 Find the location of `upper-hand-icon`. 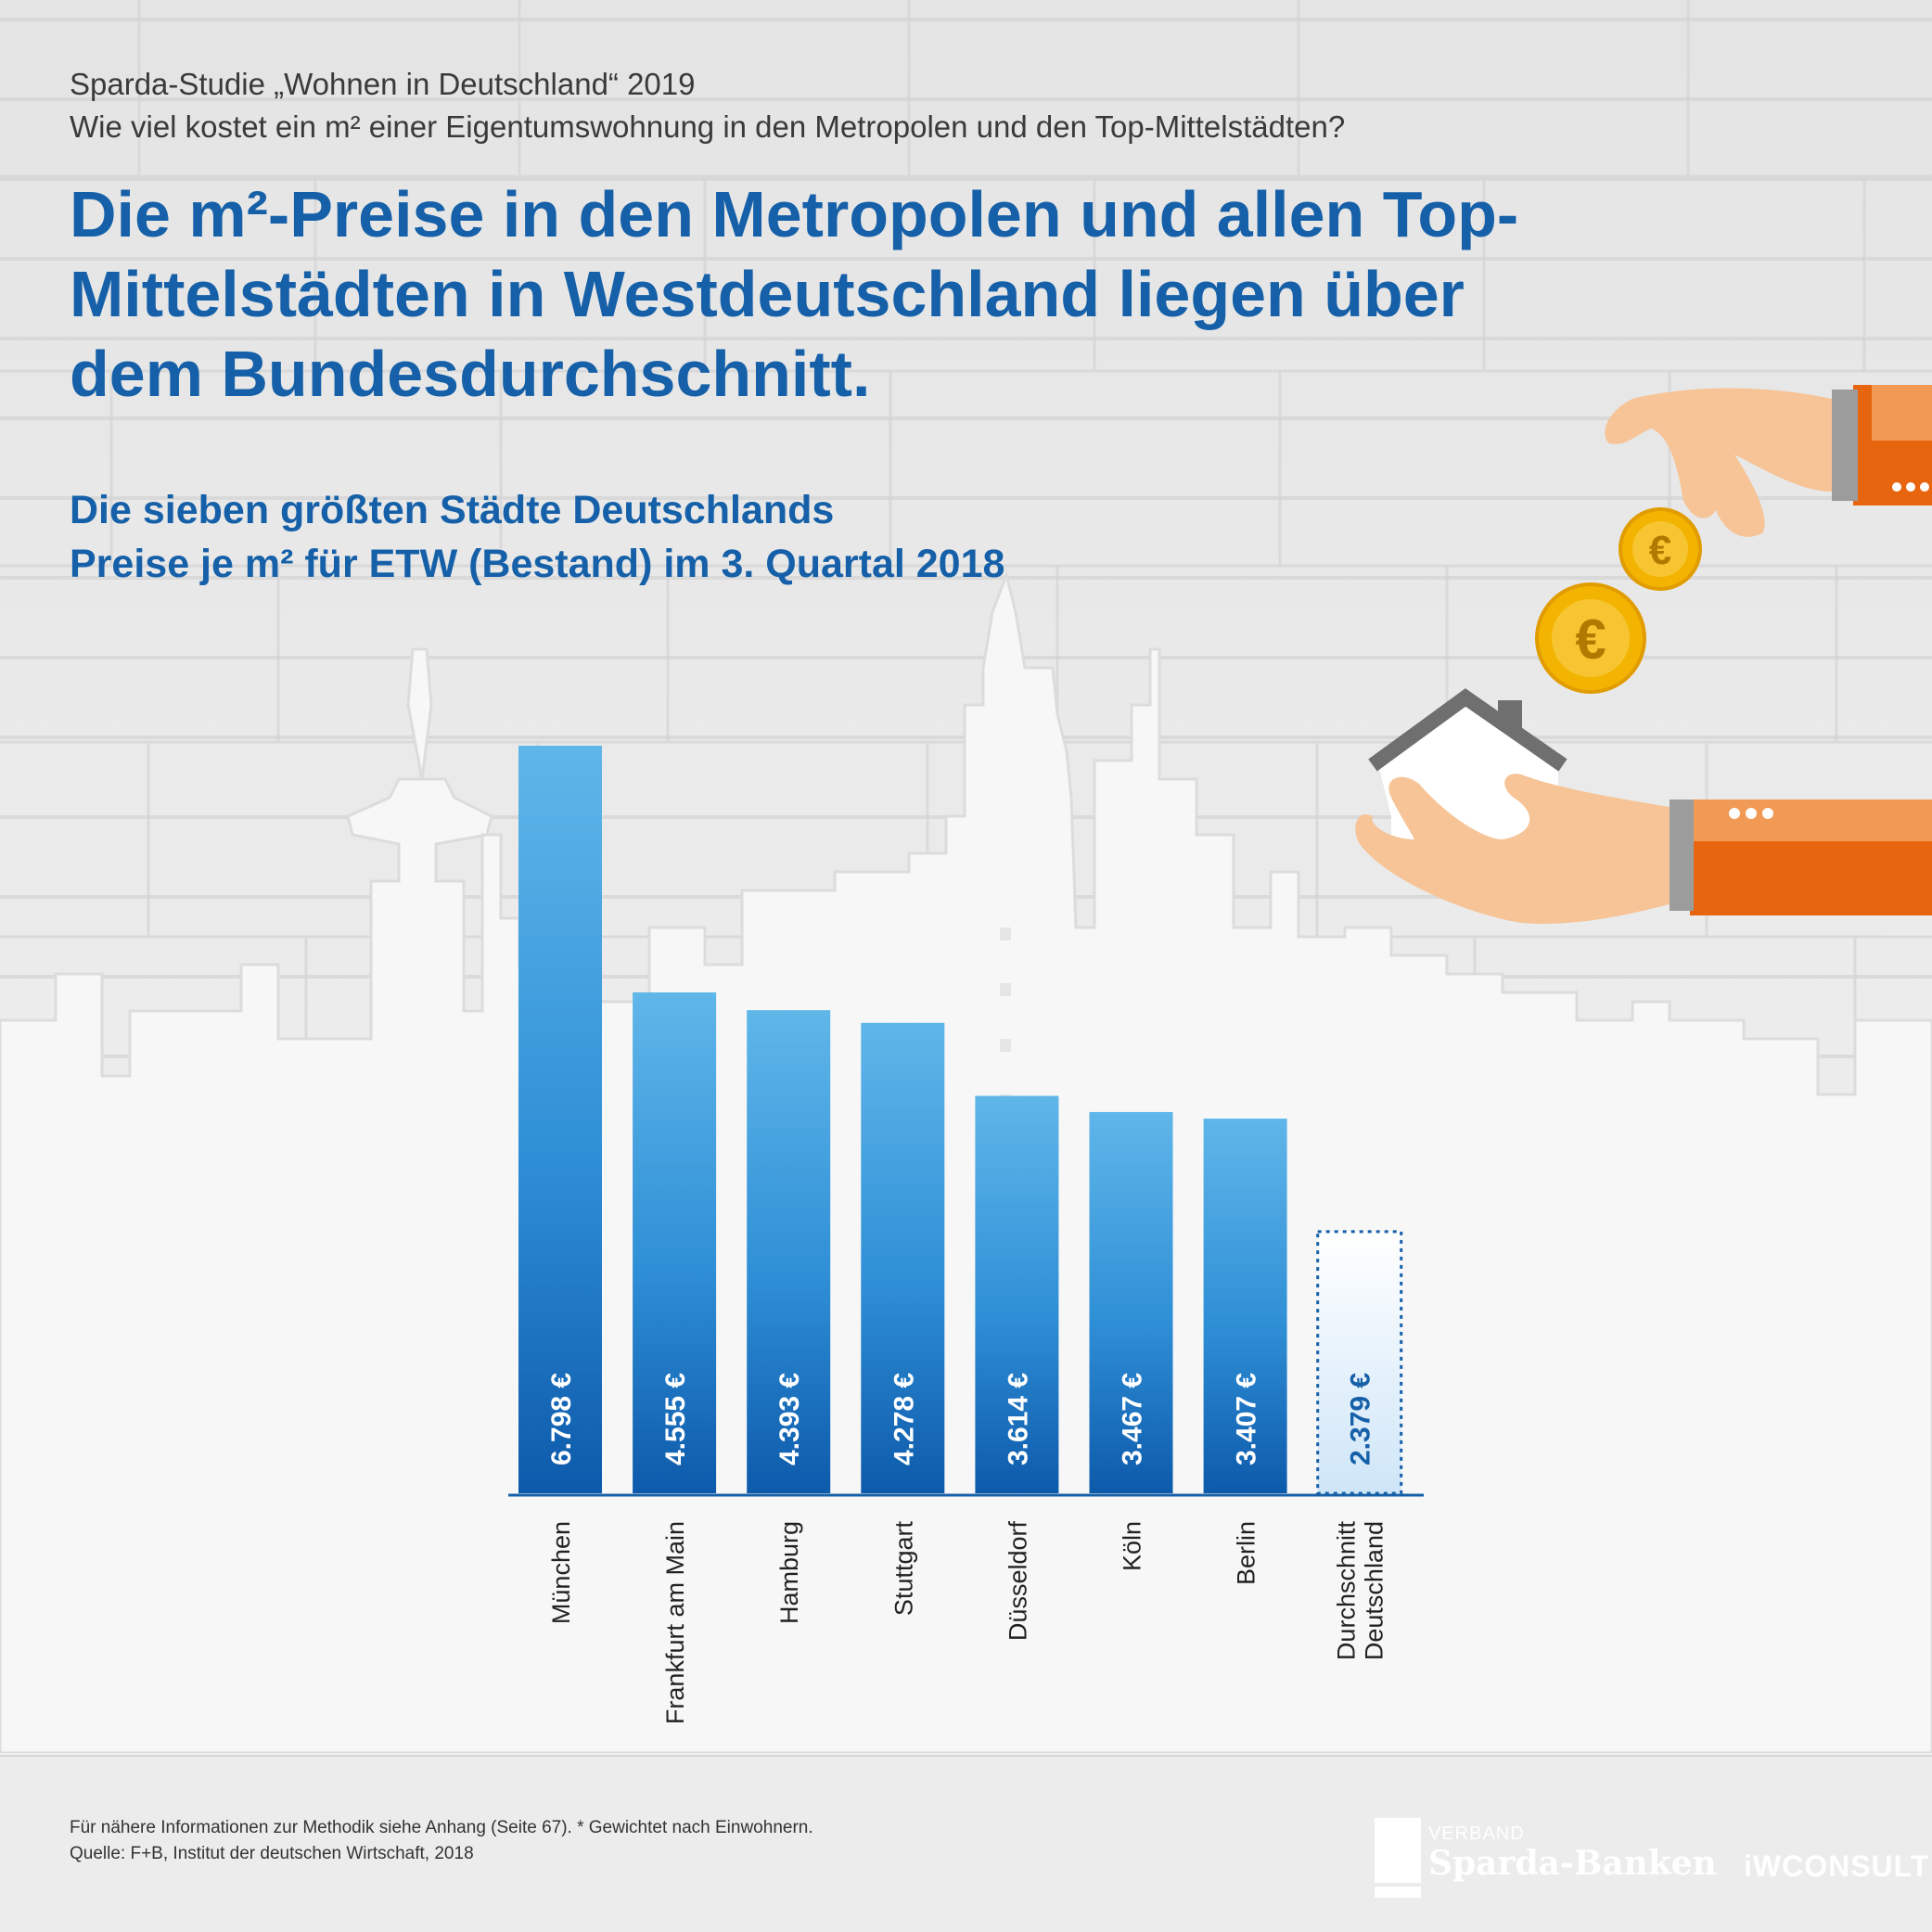

upper-hand-icon is located at coordinates (1768, 461).